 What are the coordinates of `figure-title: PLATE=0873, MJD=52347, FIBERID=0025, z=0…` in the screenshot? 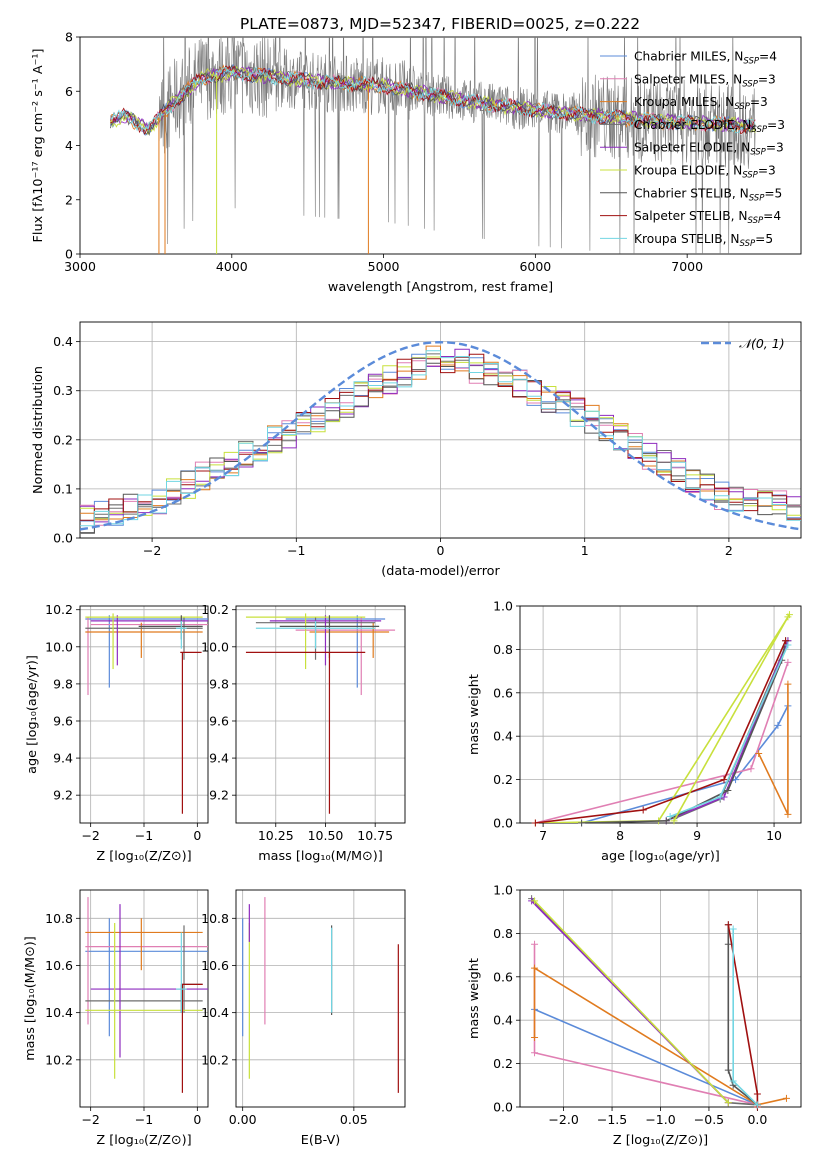 It's located at (440, 24).